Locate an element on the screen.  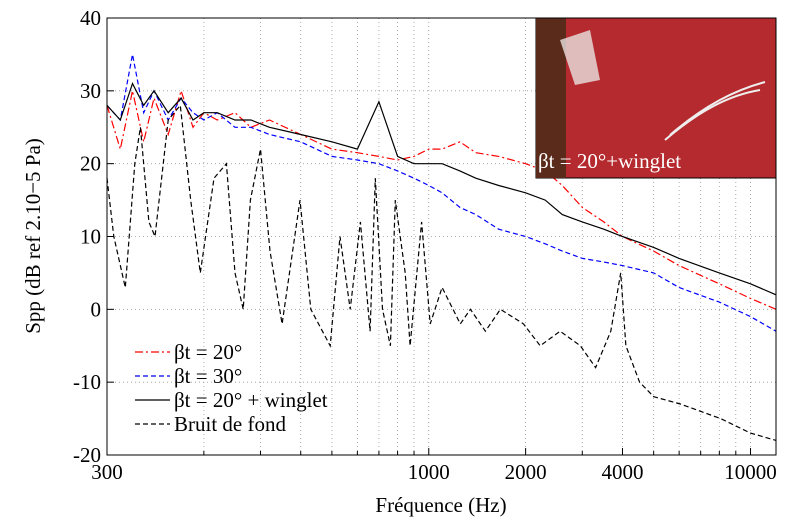
y-tick-label: -20 is located at coordinates (87, 455).